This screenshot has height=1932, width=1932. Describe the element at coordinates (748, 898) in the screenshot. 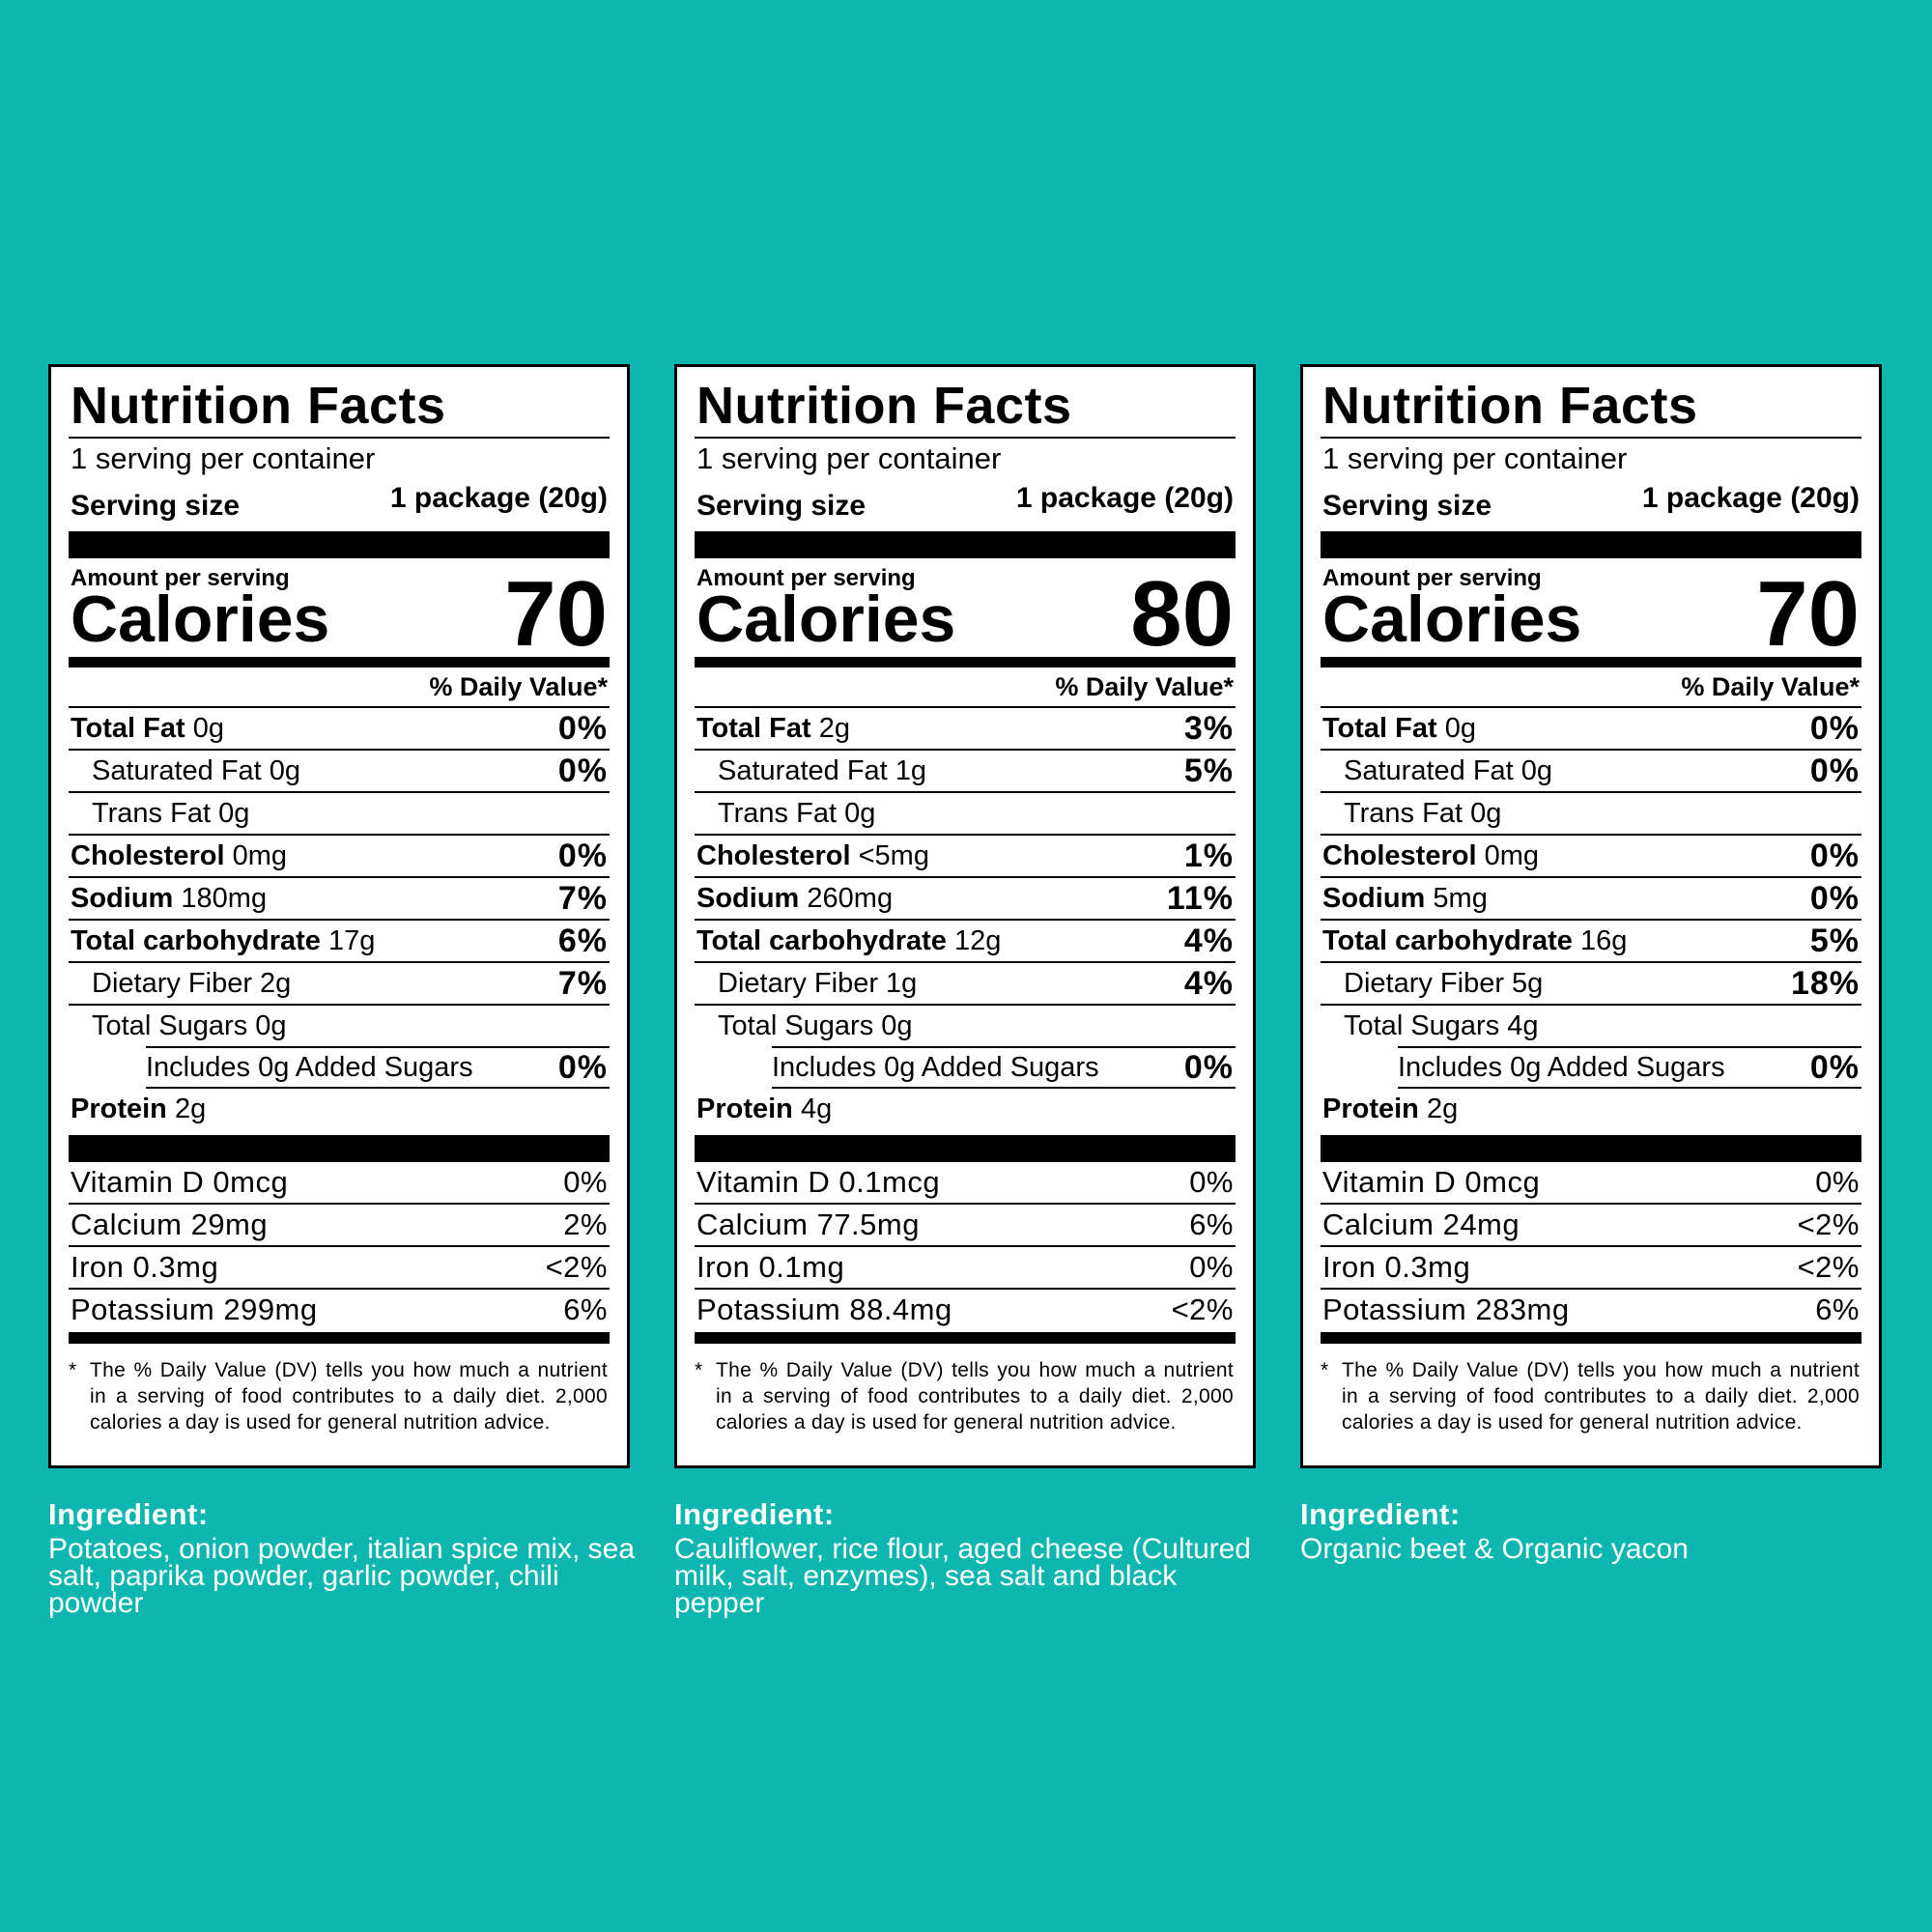

I see `sodium-label: Sodium` at that location.